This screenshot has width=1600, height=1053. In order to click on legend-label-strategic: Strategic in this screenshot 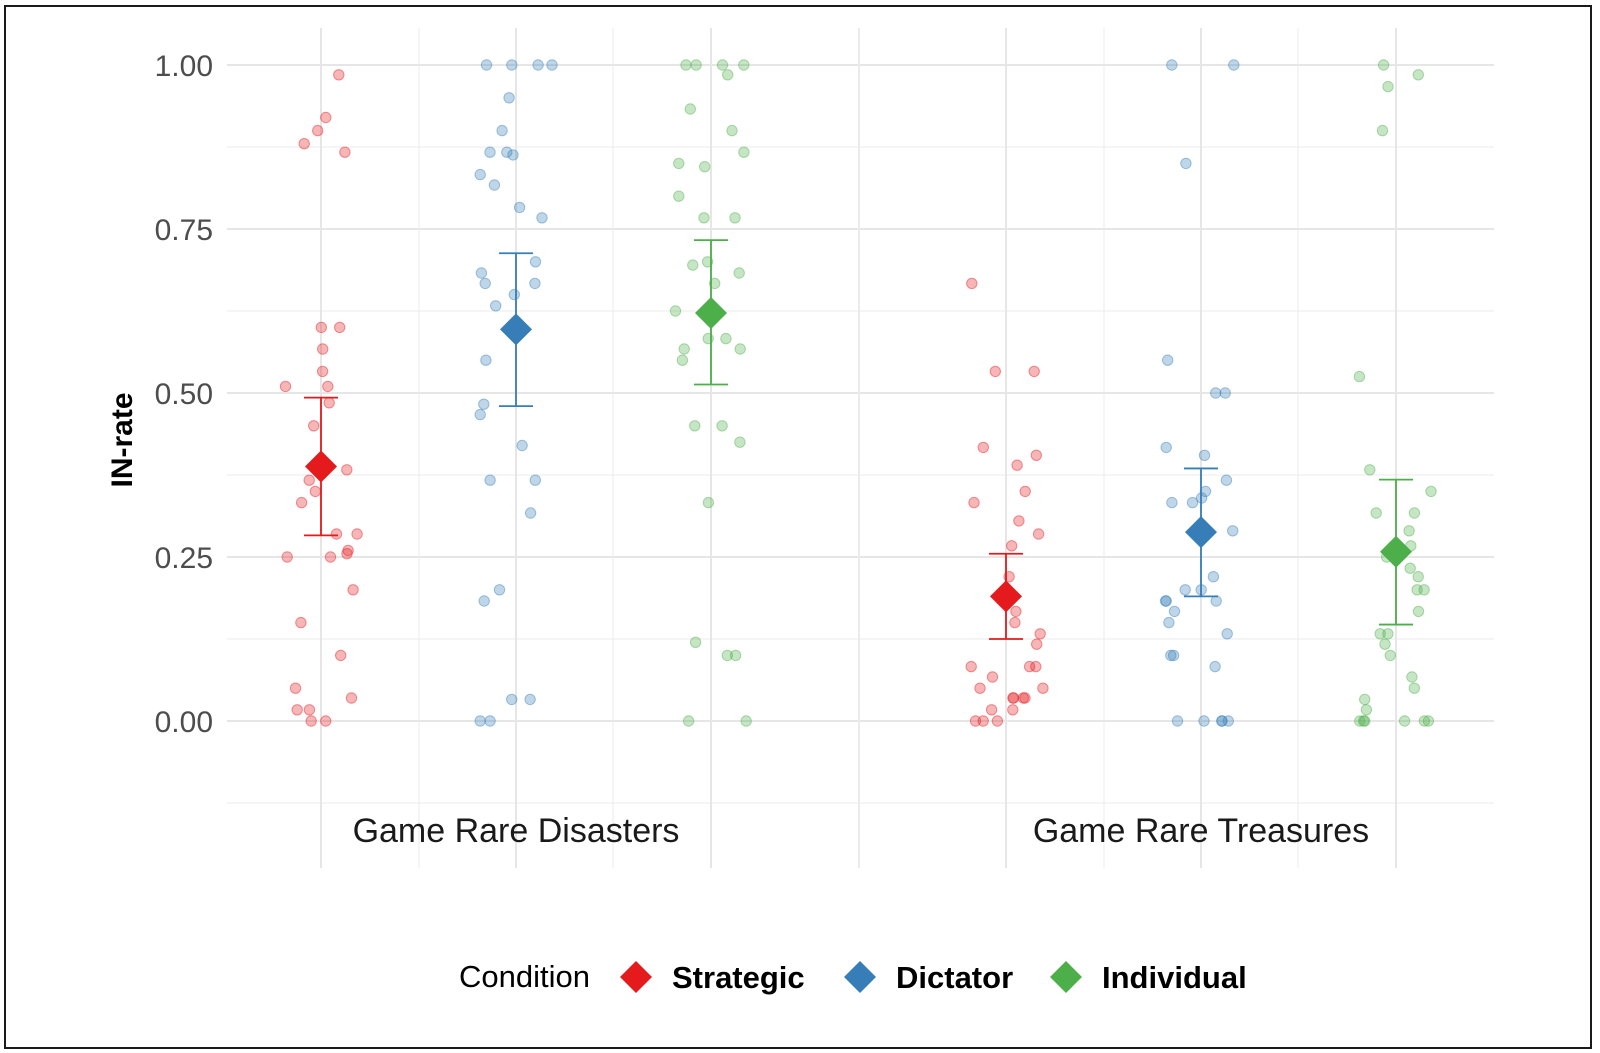, I will do `click(738, 977)`.